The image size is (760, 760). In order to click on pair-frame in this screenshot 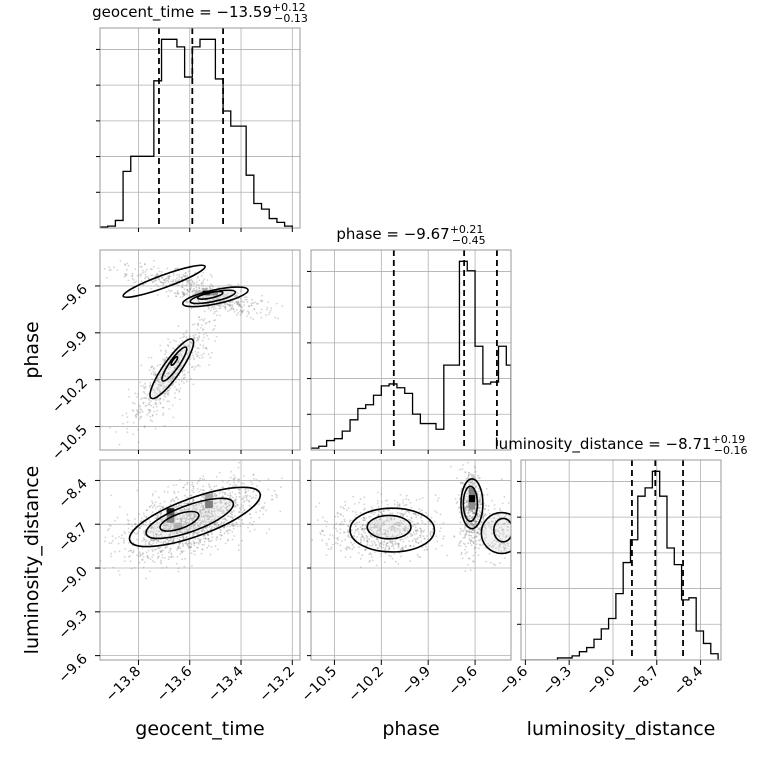, I will do `click(411, 560)`.